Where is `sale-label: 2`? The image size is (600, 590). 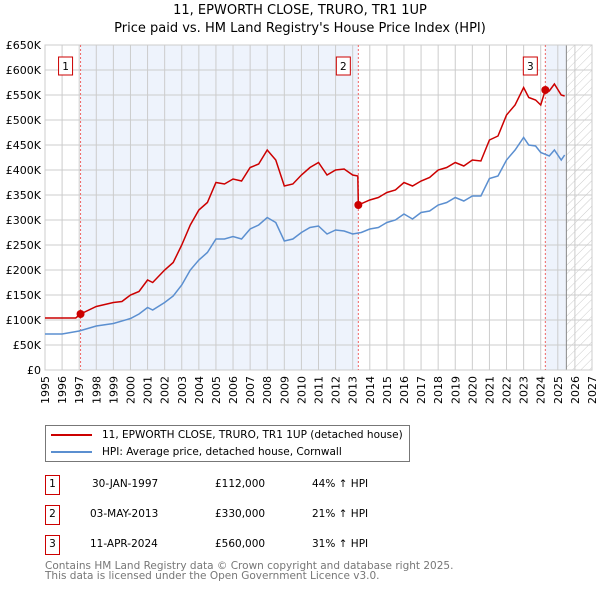
sale-label: 2 is located at coordinates (343, 67).